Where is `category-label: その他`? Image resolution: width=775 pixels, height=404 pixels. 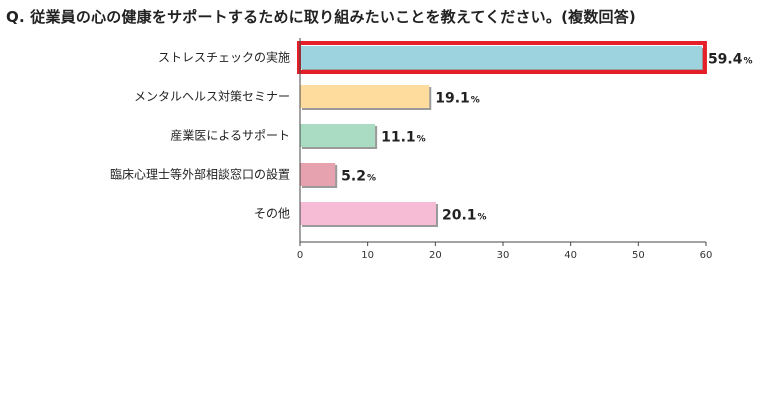 category-label: その他 is located at coordinates (272, 214).